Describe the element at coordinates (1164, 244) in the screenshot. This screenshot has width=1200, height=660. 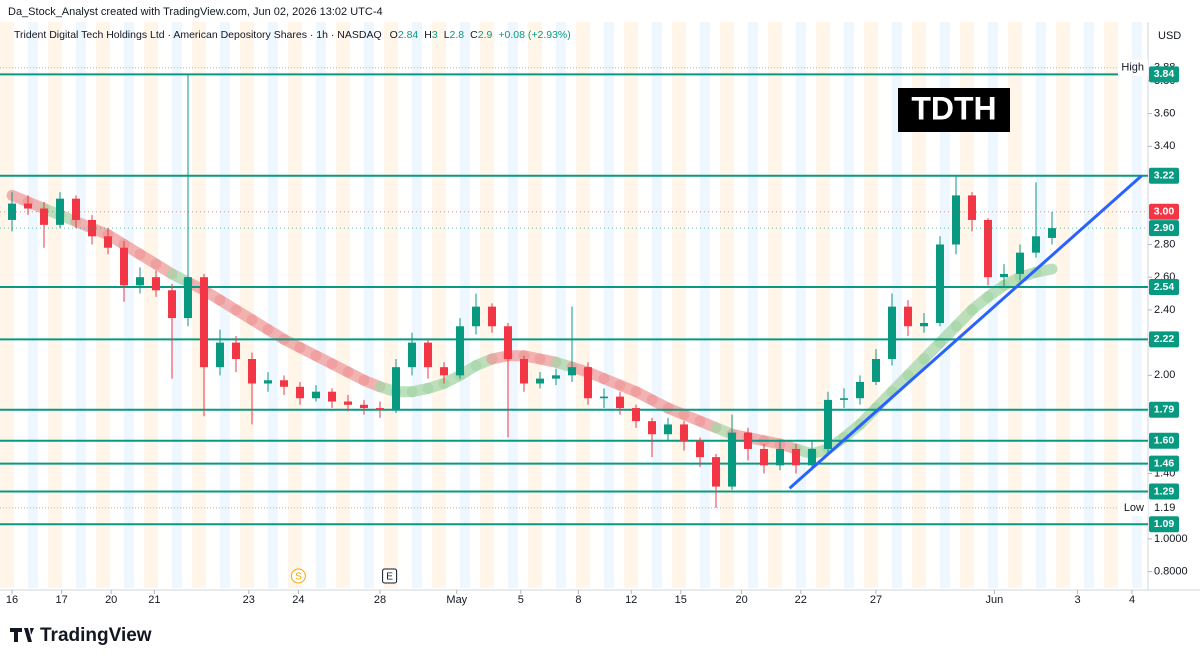
I see `y-tick-label: 2.80` at that location.